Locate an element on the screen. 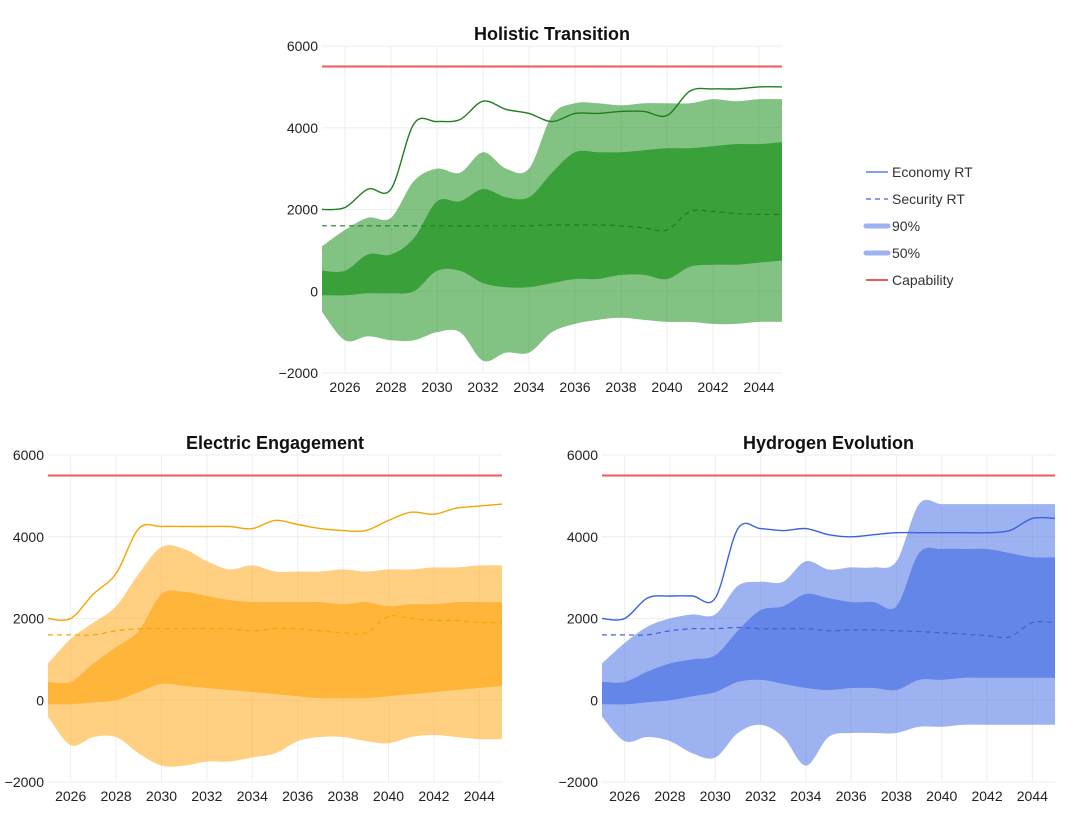 The width and height of the screenshot is (1090, 823). legend: Economy RT Security RT 90% 50% Capability is located at coordinates (918, 226).